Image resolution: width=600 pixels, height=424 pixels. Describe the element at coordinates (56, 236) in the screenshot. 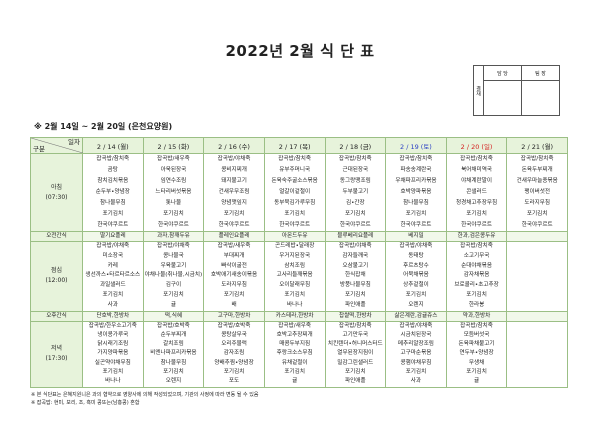

I see `meal-name: 오전간식` at that location.